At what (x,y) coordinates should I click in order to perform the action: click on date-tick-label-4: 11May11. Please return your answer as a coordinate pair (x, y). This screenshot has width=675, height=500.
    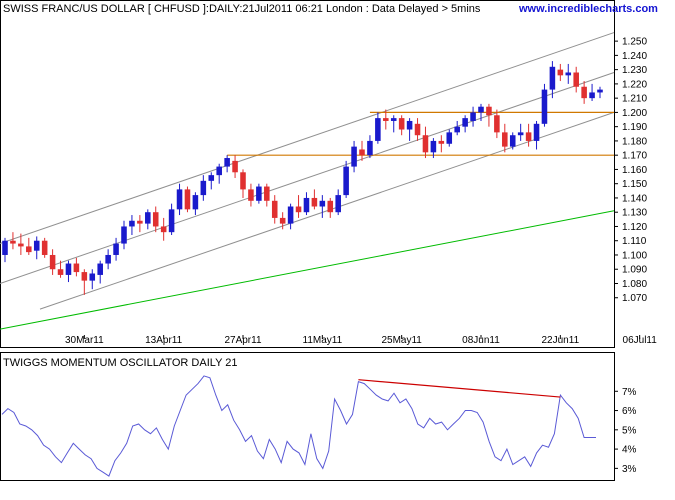
    Looking at the image, I should click on (323, 340).